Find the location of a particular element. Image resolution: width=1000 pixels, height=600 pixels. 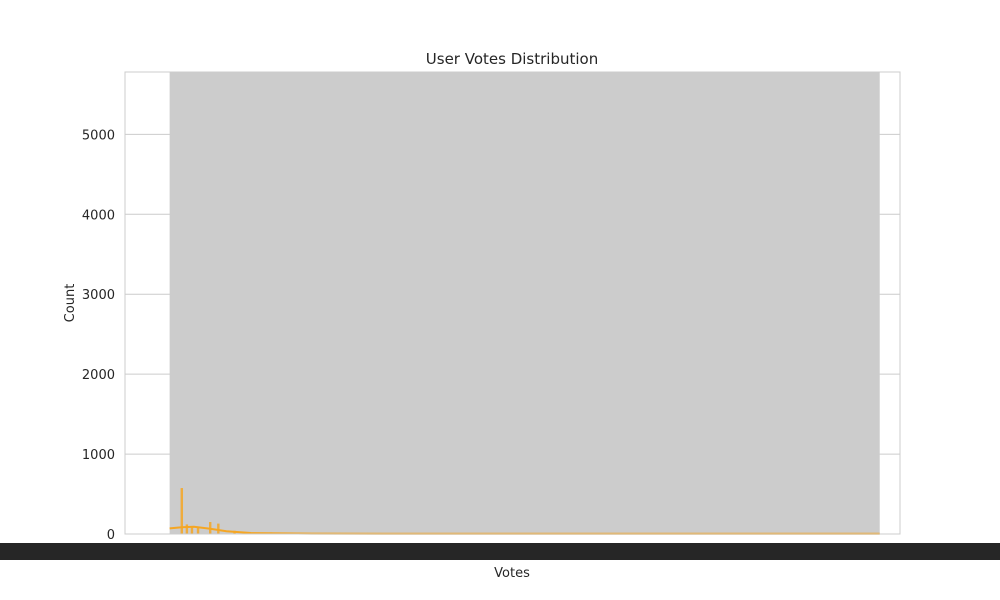

chart-title: User Votes Distribution is located at coordinates (512, 59).